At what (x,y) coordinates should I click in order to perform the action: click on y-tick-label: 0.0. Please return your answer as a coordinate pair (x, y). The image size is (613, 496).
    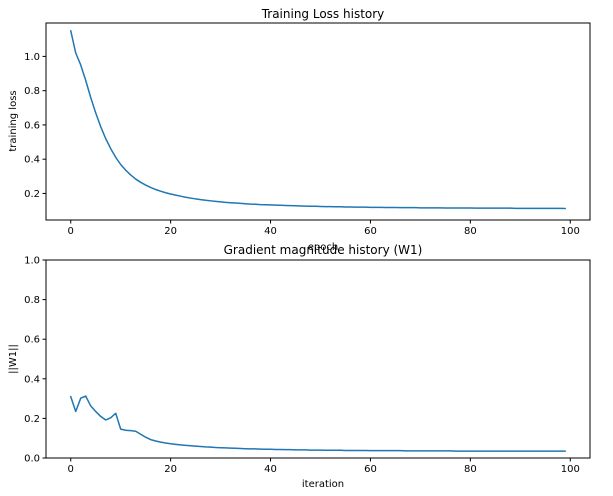
    Looking at the image, I should click on (32, 459).